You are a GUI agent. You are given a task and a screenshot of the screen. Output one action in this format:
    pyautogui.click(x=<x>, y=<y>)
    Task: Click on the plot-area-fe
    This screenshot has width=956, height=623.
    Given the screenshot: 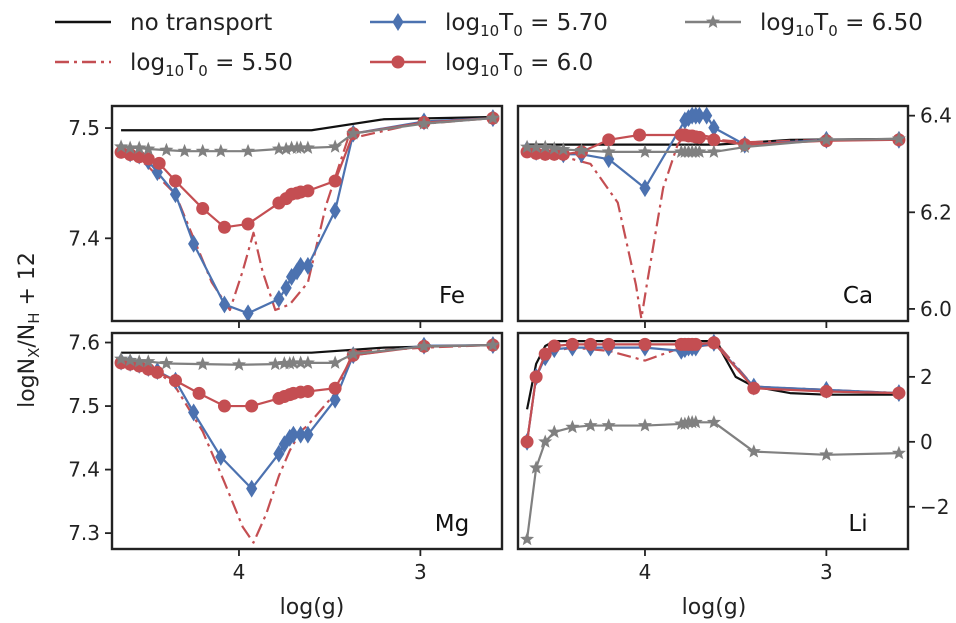 What is the action you would take?
    pyautogui.click(x=307, y=215)
    